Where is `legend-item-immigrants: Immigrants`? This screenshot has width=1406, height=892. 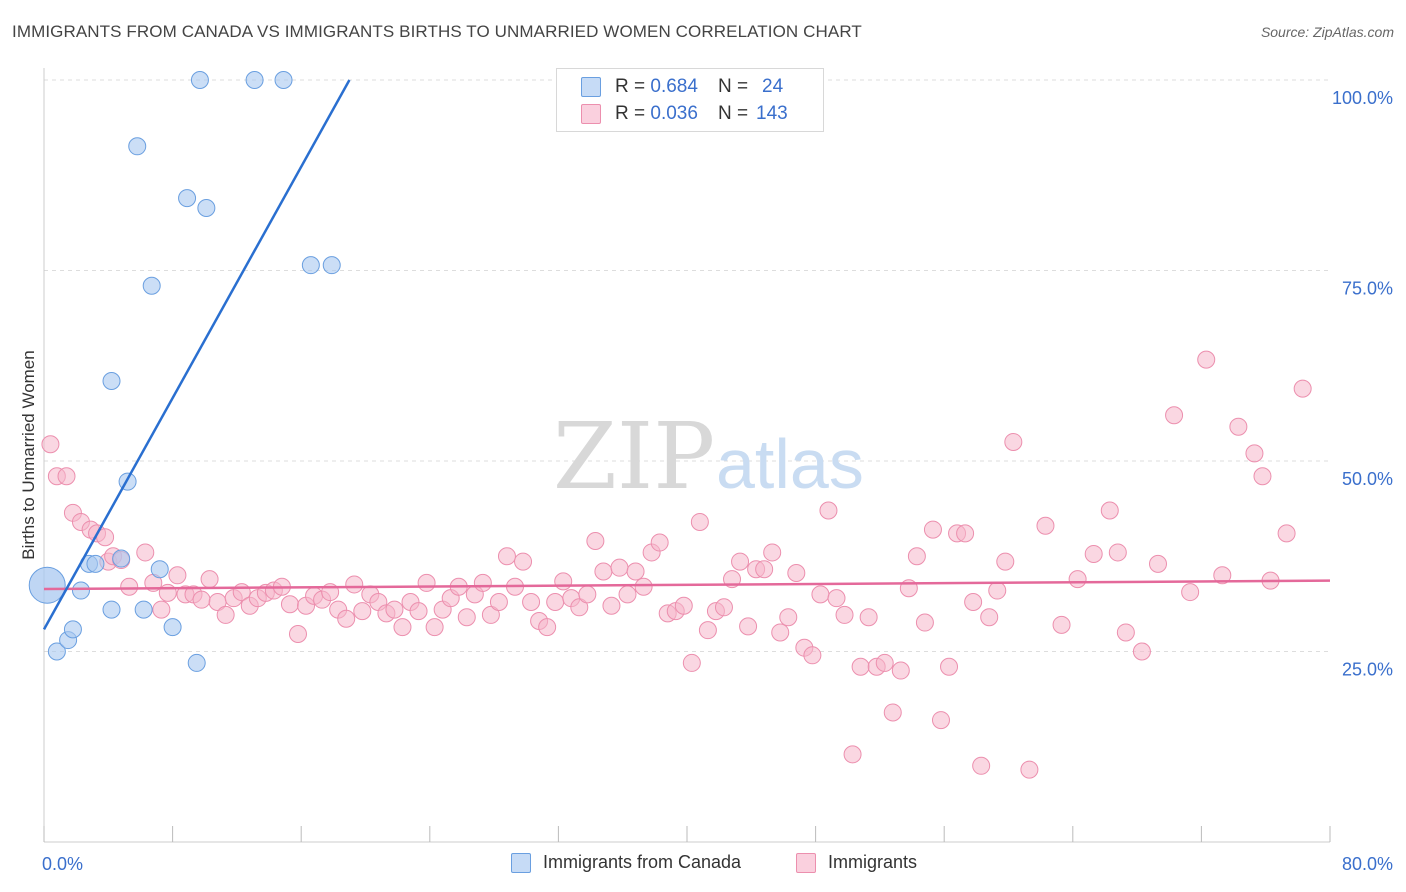
legend-item-immigrants: Immigrants is located at coordinates (856, 862).